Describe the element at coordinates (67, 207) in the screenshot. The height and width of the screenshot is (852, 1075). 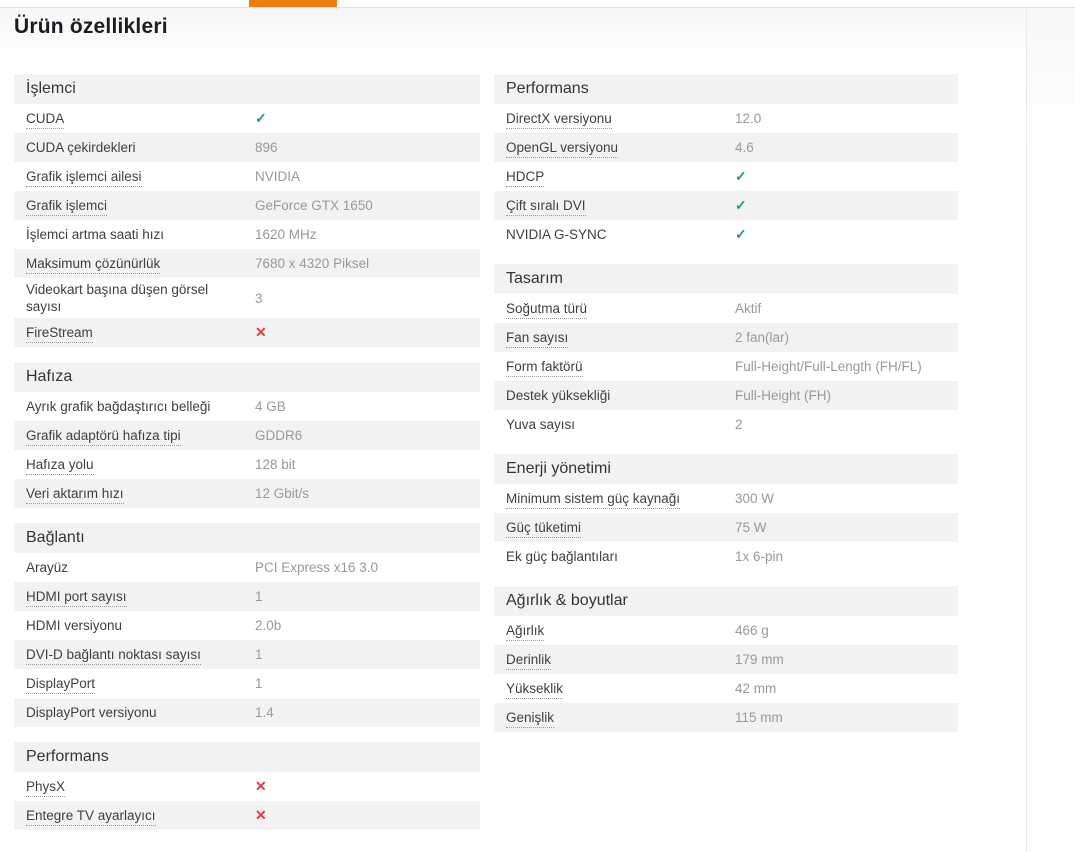
I see `spec-term-tooltip-link: Grafik işlemci` at that location.